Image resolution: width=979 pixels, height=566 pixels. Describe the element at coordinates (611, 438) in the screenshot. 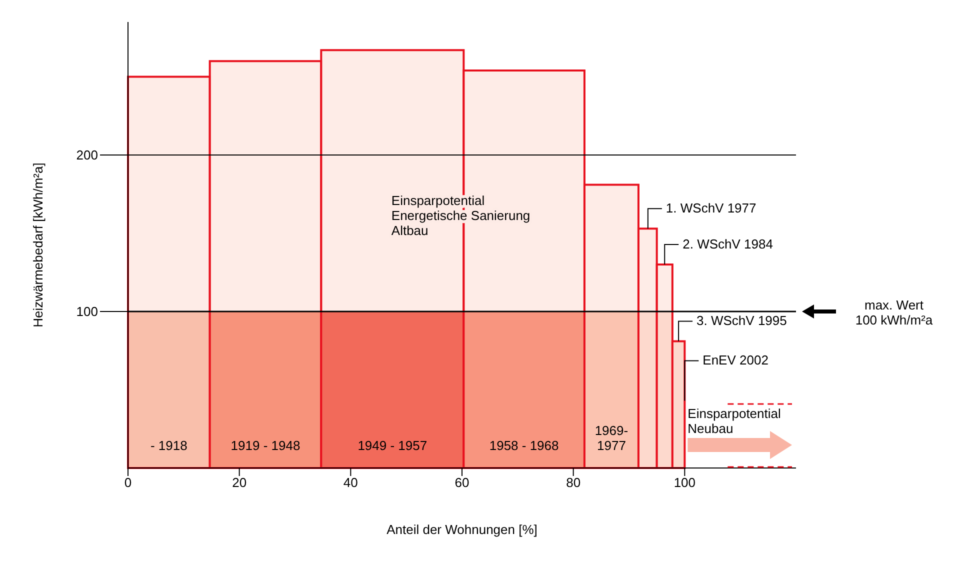

I see `category-label: 1969-1977` at that location.